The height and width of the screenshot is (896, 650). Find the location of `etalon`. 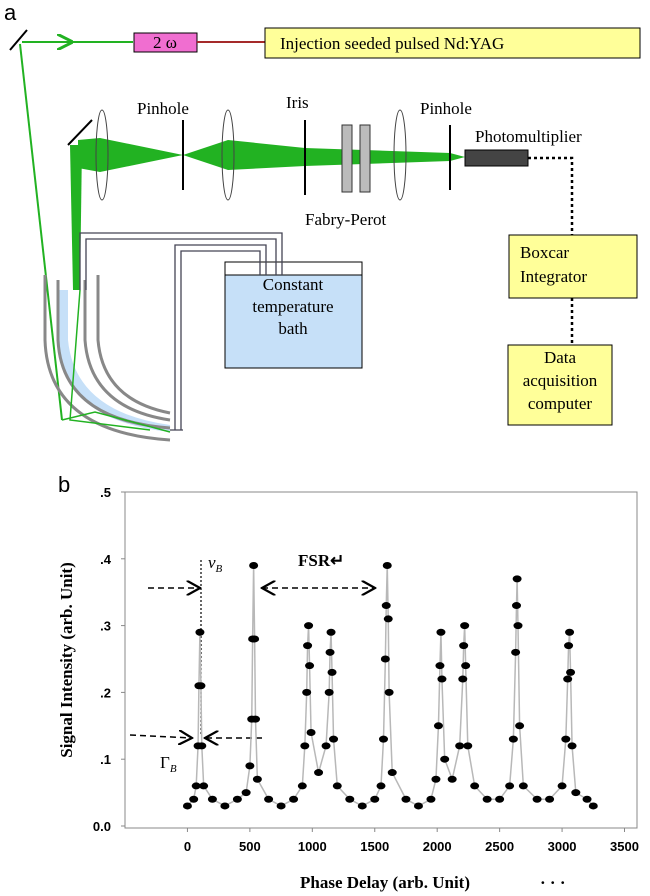

etalon is located at coordinates (347, 158).